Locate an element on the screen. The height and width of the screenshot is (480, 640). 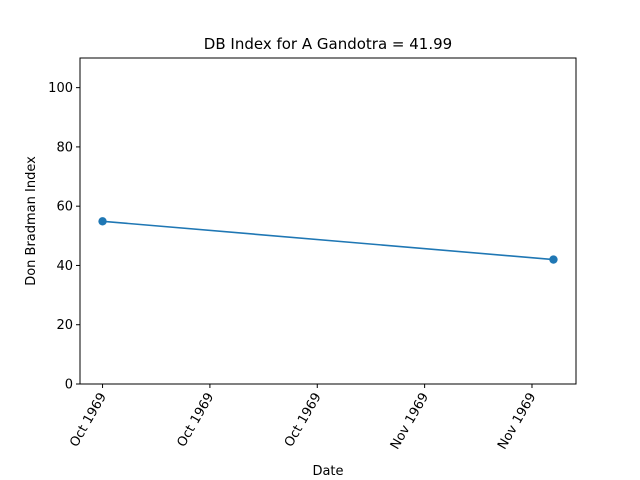
x-axis-label: Date is located at coordinates (327, 471).